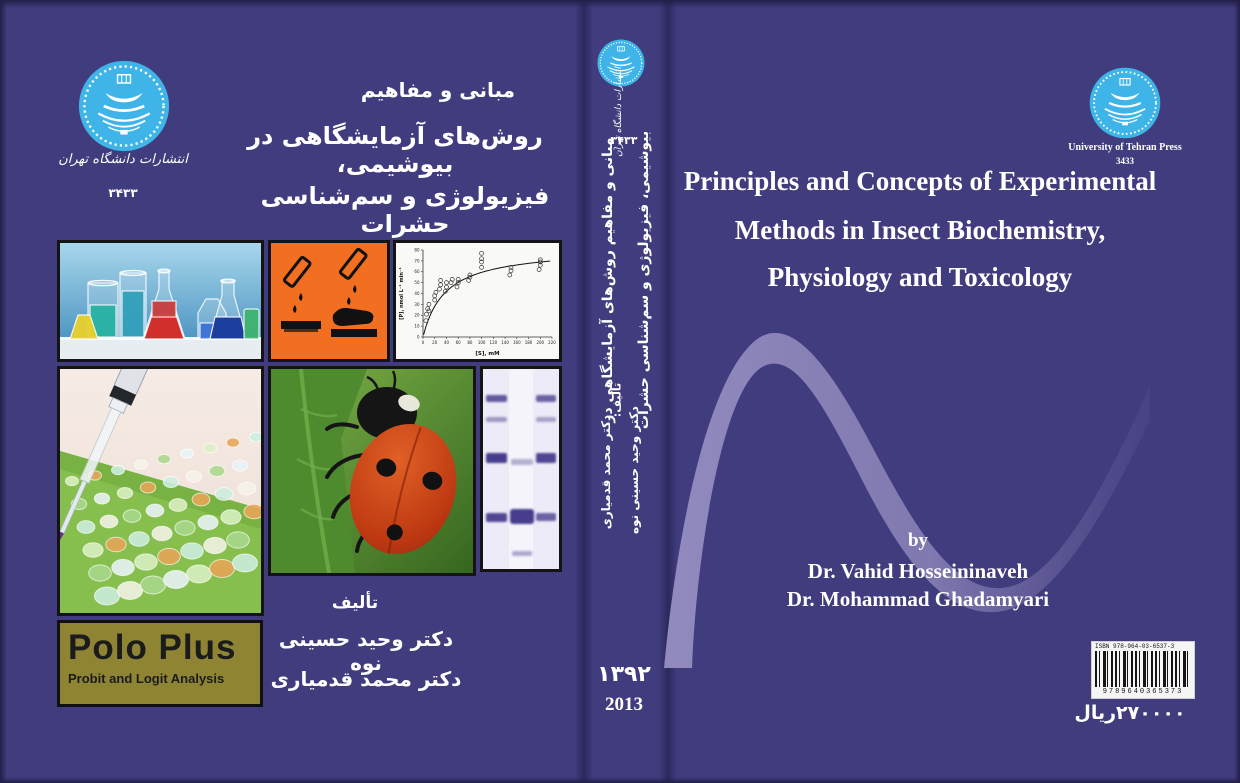  Describe the element at coordinates (517, 342) in the screenshot. I see `svg-text: 160` at that location.